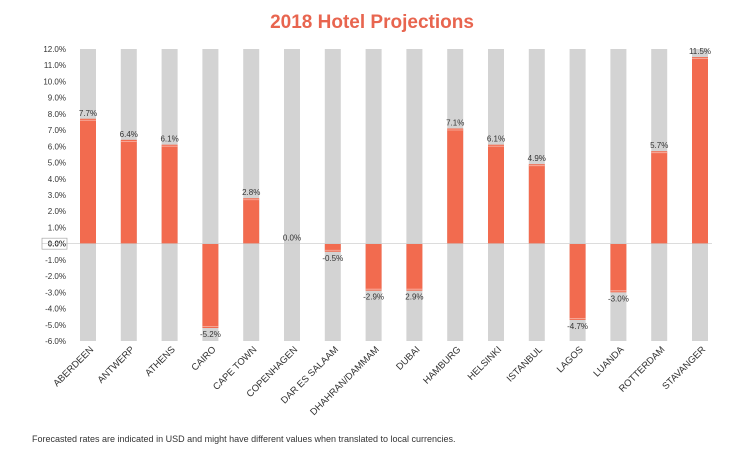 This screenshot has width=735, height=458. Describe the element at coordinates (57, 244) in the screenshot. I see `y-tick-label: 0.0%` at that location.